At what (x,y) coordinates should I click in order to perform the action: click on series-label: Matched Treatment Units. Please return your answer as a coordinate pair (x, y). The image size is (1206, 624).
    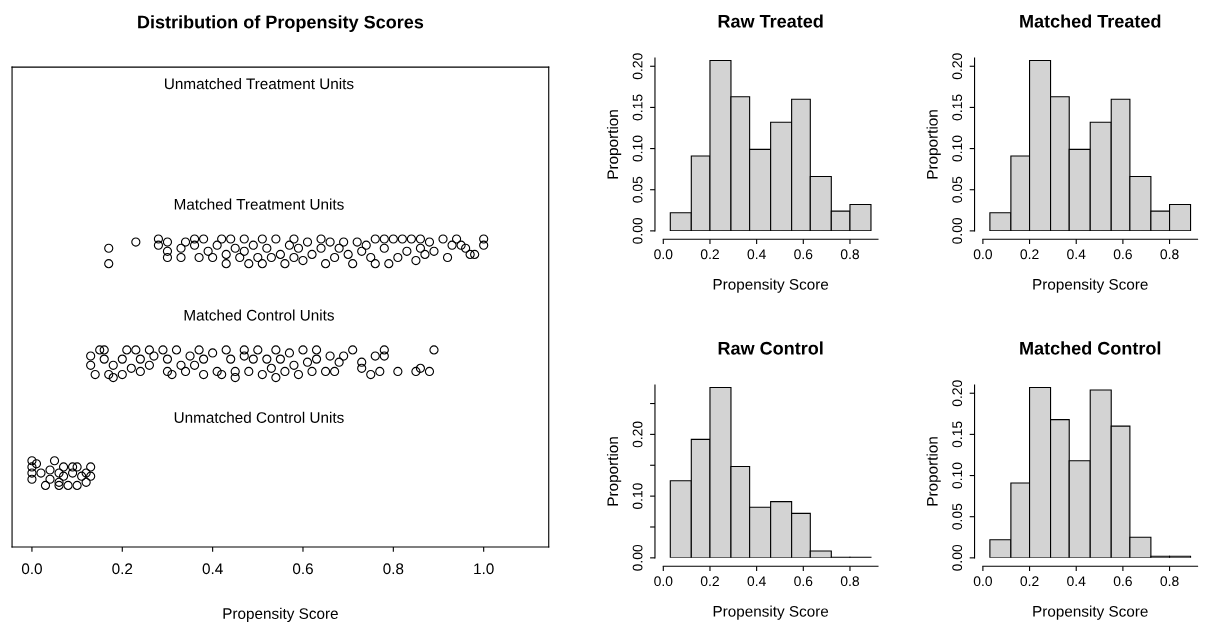
    Looking at the image, I should click on (259, 204).